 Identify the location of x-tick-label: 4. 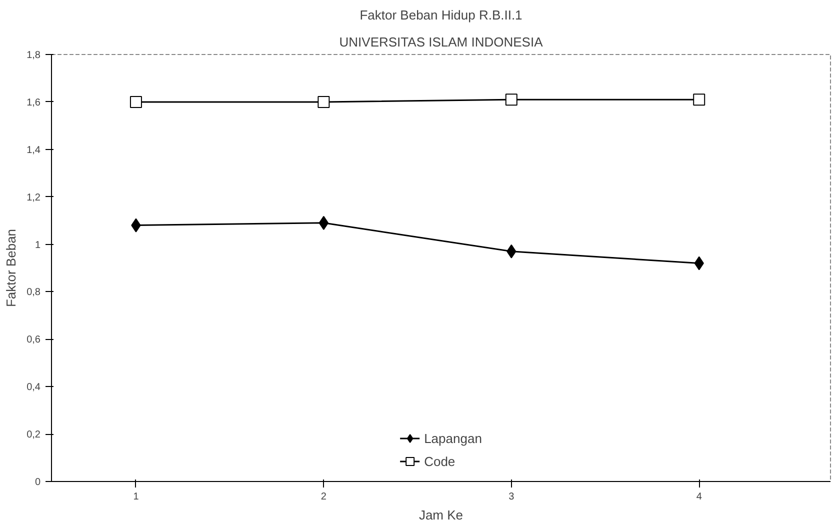
(699, 497).